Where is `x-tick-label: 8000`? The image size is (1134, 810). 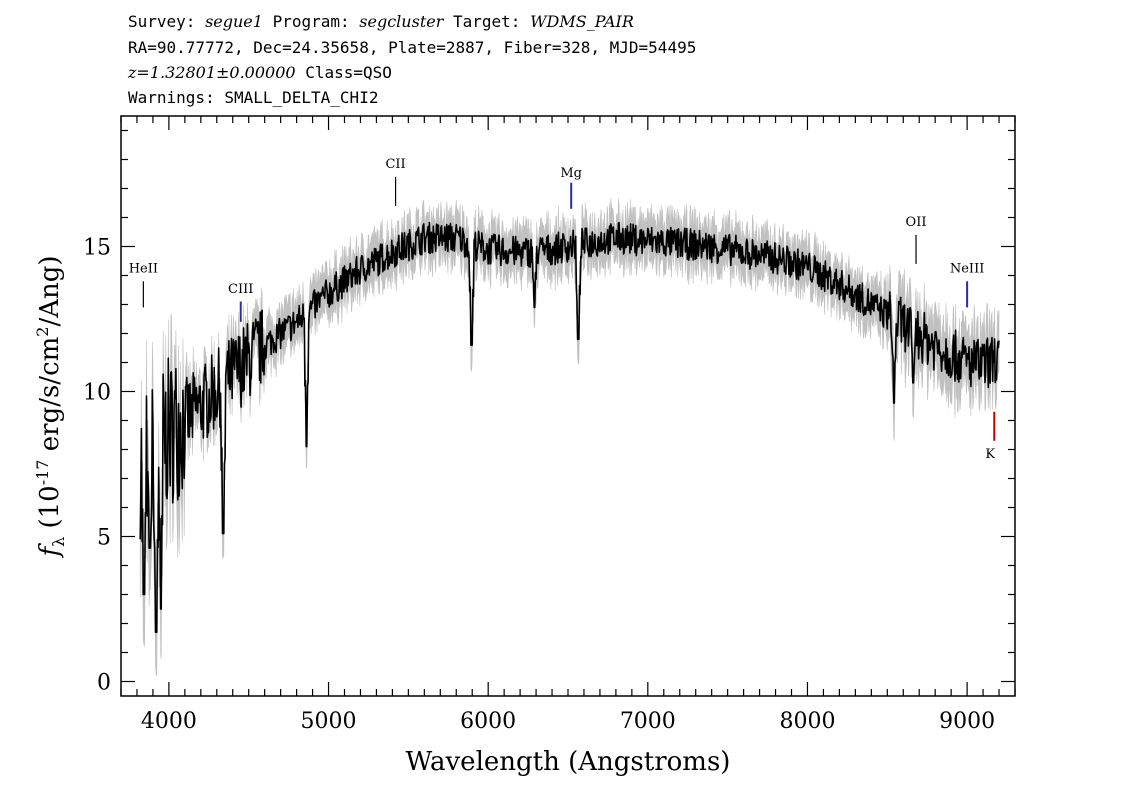 x-tick-label: 8000 is located at coordinates (807, 721).